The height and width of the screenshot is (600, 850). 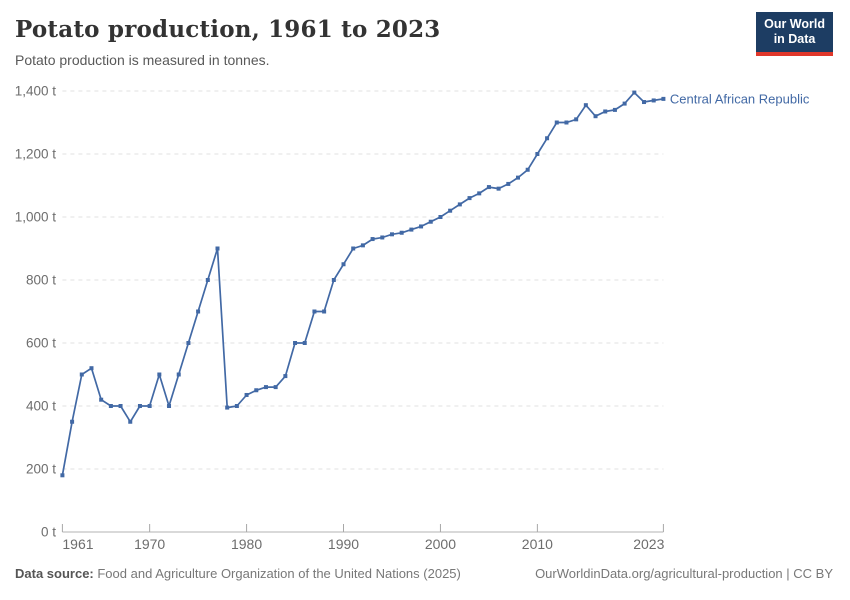 I want to click on y-axis-label: 1,400 t, so click(x=36, y=91).